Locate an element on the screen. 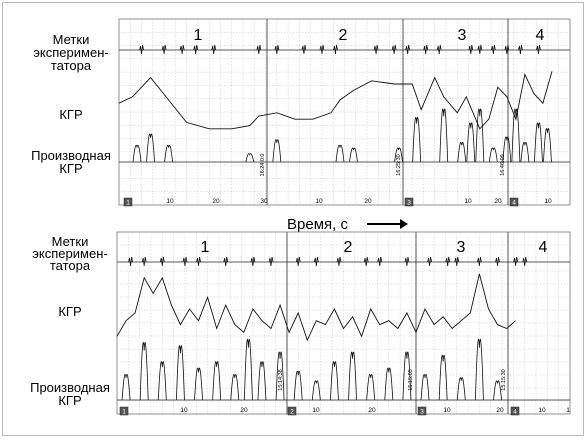 The width and height of the screenshot is (588, 440). timestamps-bottom: 15:14:38 15:15:05 15:15:30 is located at coordinates (392, 379).